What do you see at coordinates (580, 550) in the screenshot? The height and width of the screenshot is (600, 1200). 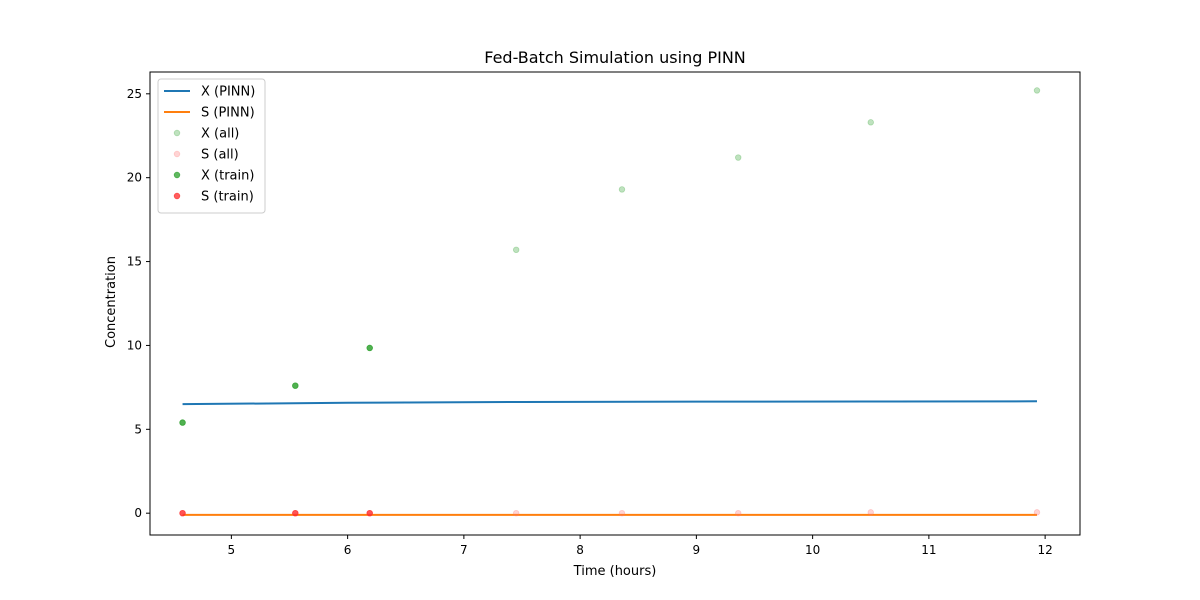 I see `x-tick-label: 8` at bounding box center [580, 550].